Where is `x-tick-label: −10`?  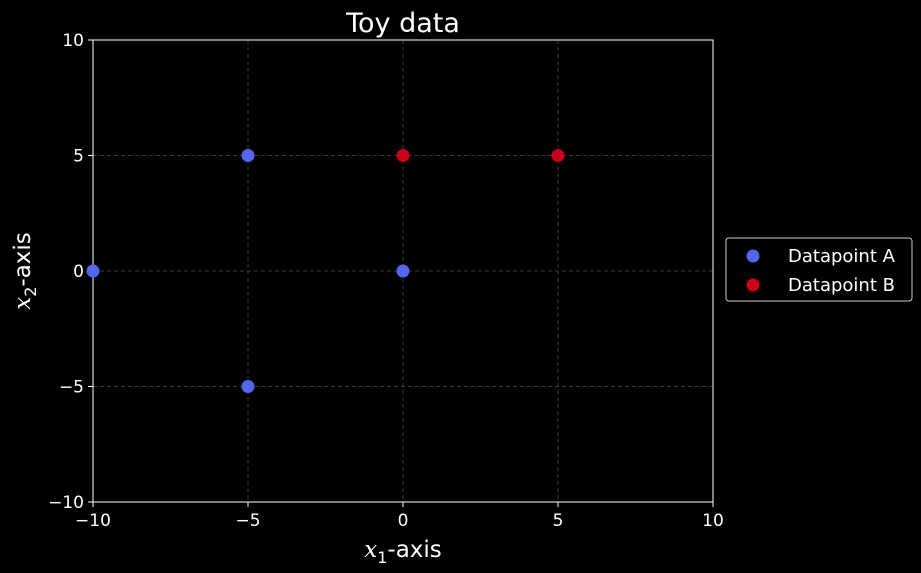 x-tick-label: −10 is located at coordinates (93, 521).